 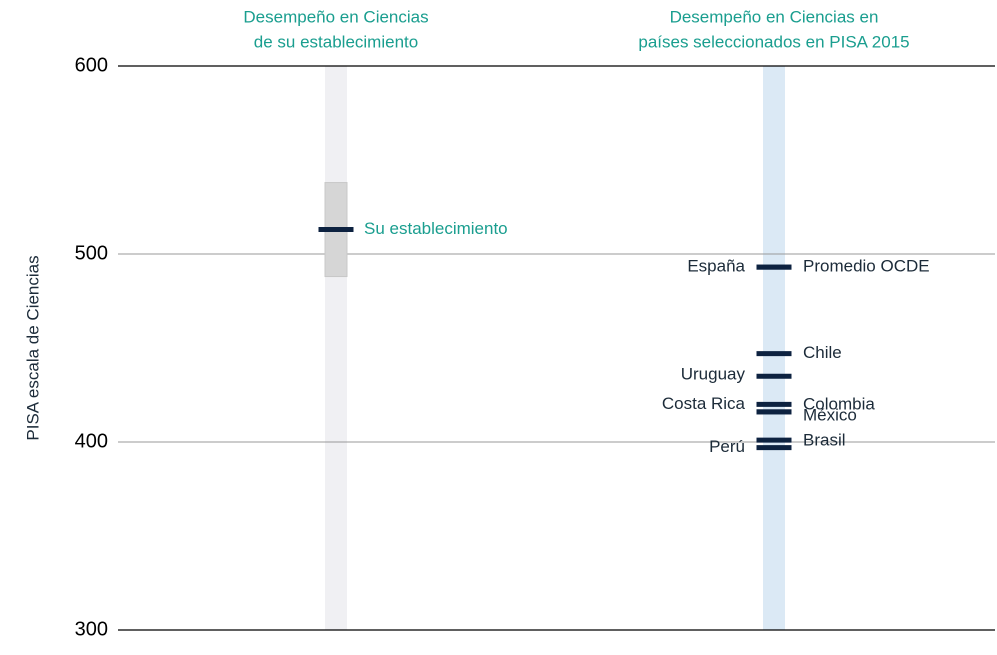 I want to click on country-label: Promedio OCDE, so click(x=866, y=266).